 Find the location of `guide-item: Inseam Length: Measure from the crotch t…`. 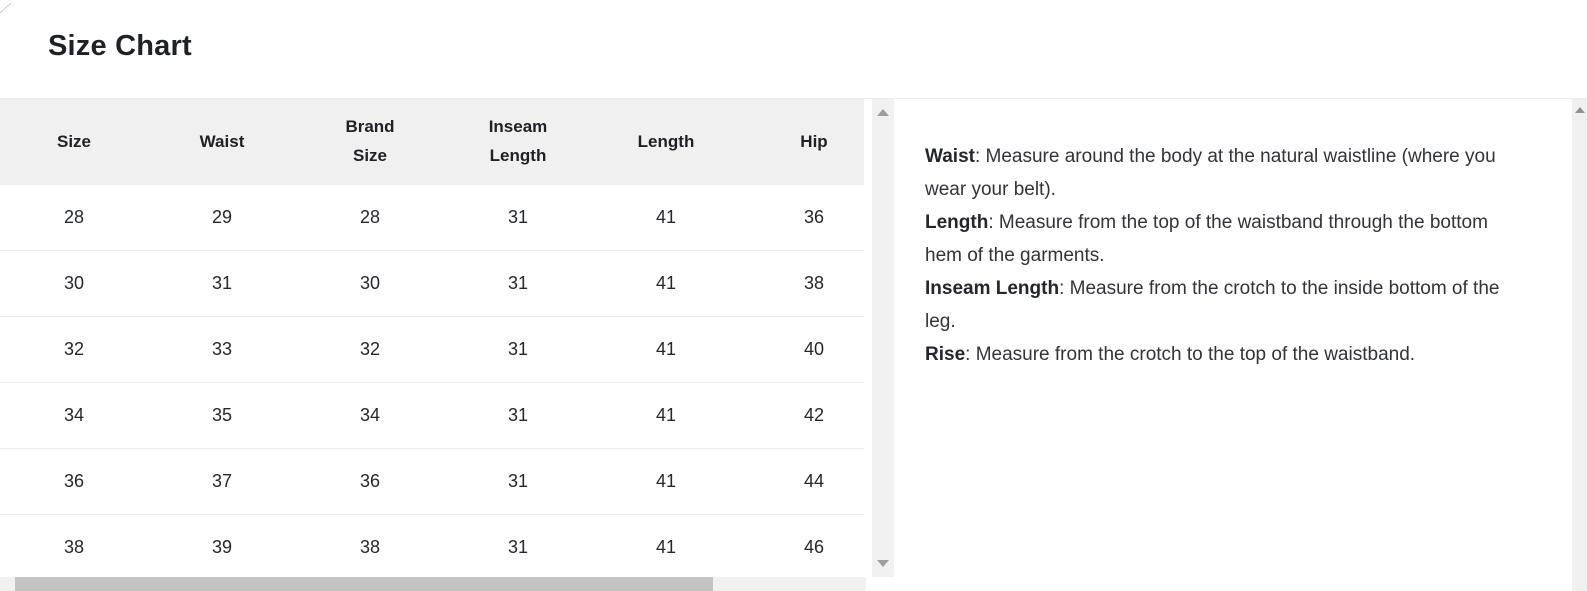

guide-item: Inseam Length: Measure from the crotch t… is located at coordinates (1221, 305).